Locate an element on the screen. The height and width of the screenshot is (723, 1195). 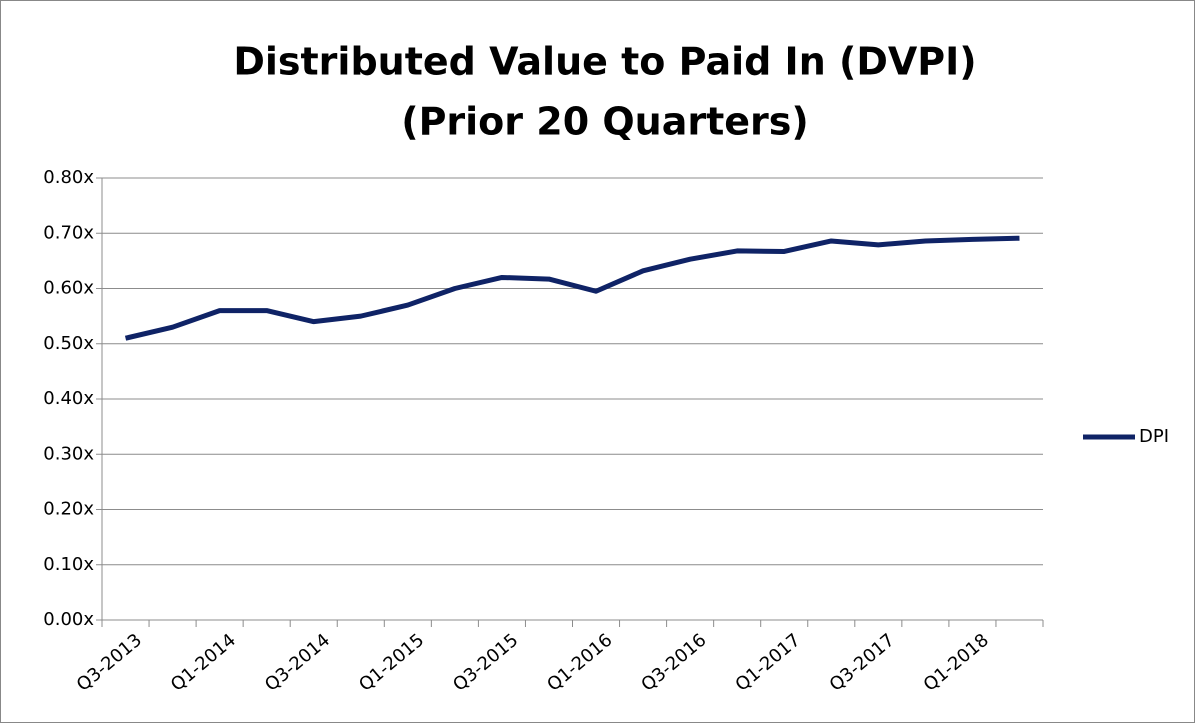
chart-title: Distributed Value to Paid In (DVPI) is located at coordinates (604, 62).